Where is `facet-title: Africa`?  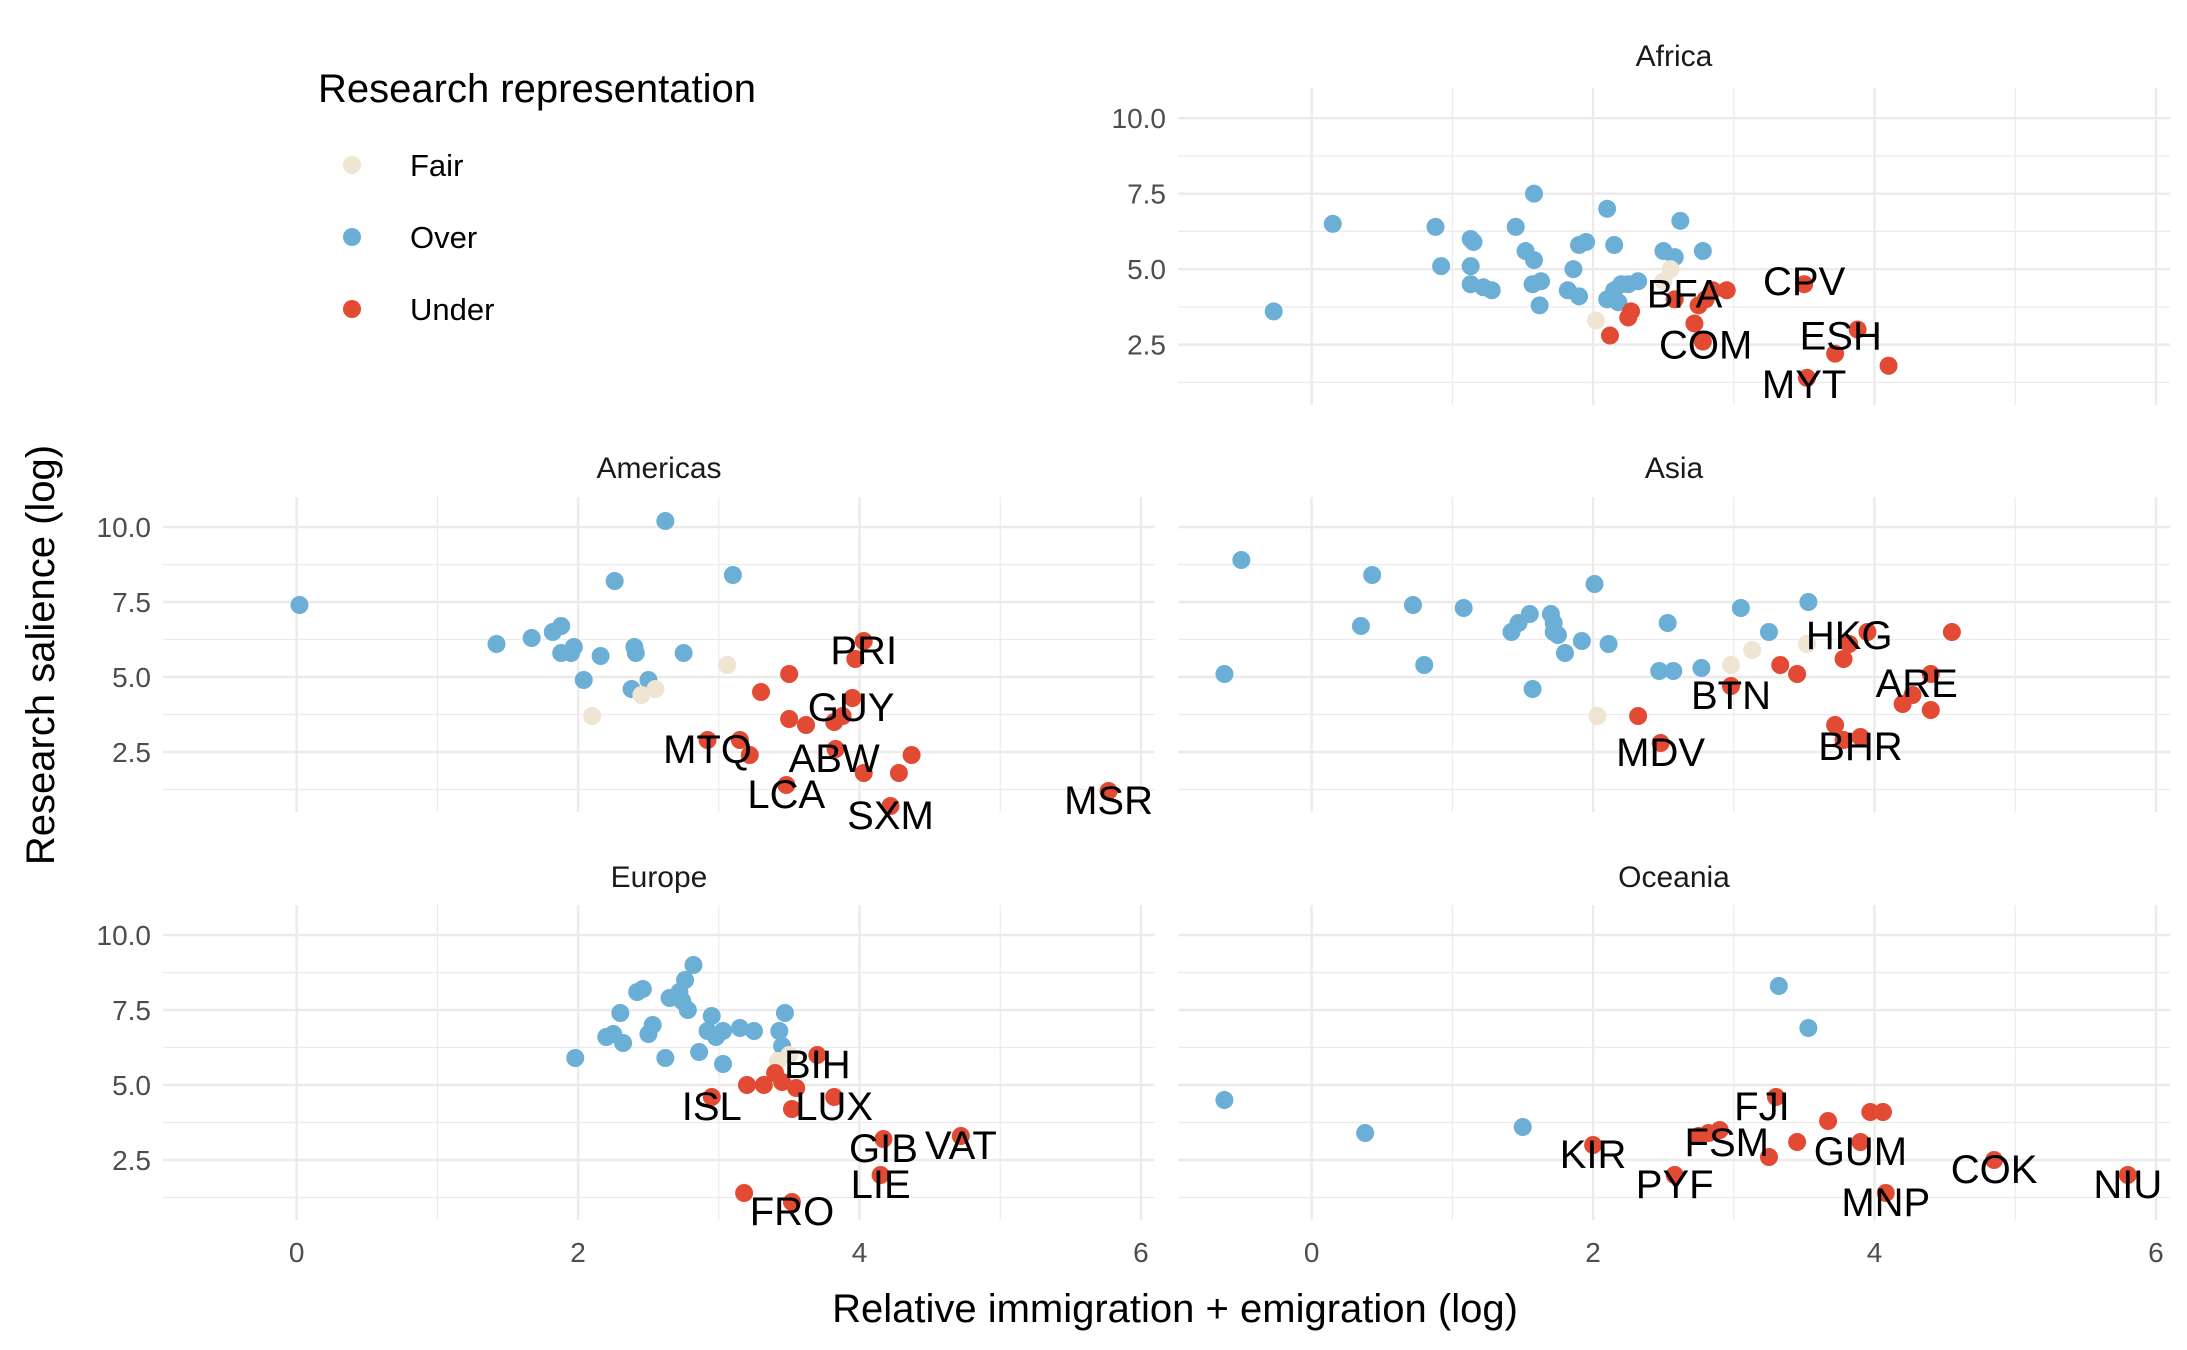 facet-title: Africa is located at coordinates (1674, 56).